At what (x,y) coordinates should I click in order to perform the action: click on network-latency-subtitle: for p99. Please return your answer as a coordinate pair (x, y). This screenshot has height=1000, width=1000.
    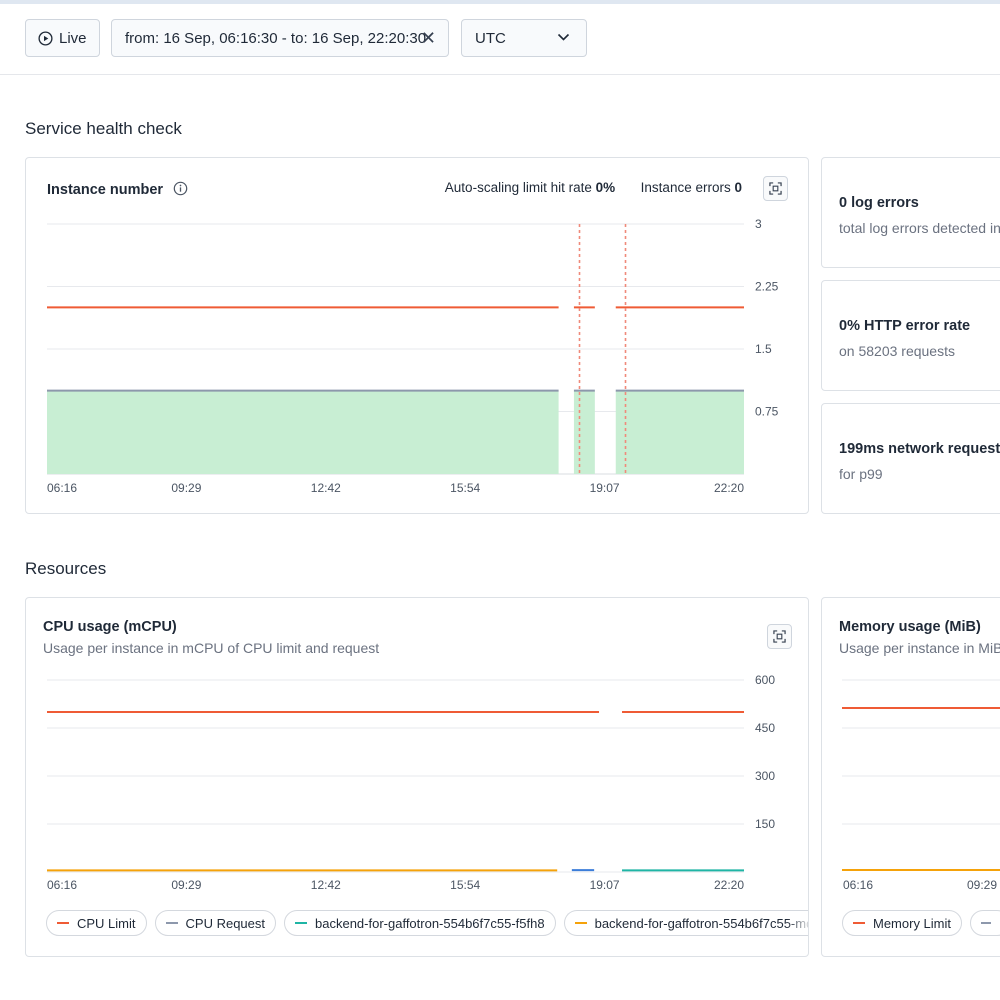
    Looking at the image, I should click on (861, 474).